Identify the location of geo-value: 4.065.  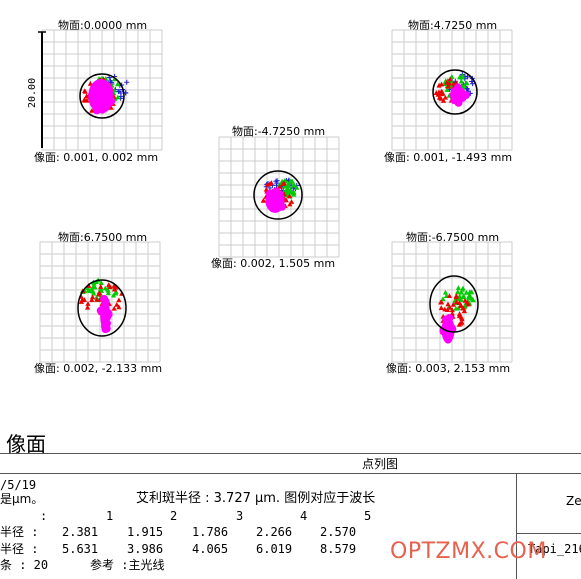
(210, 549).